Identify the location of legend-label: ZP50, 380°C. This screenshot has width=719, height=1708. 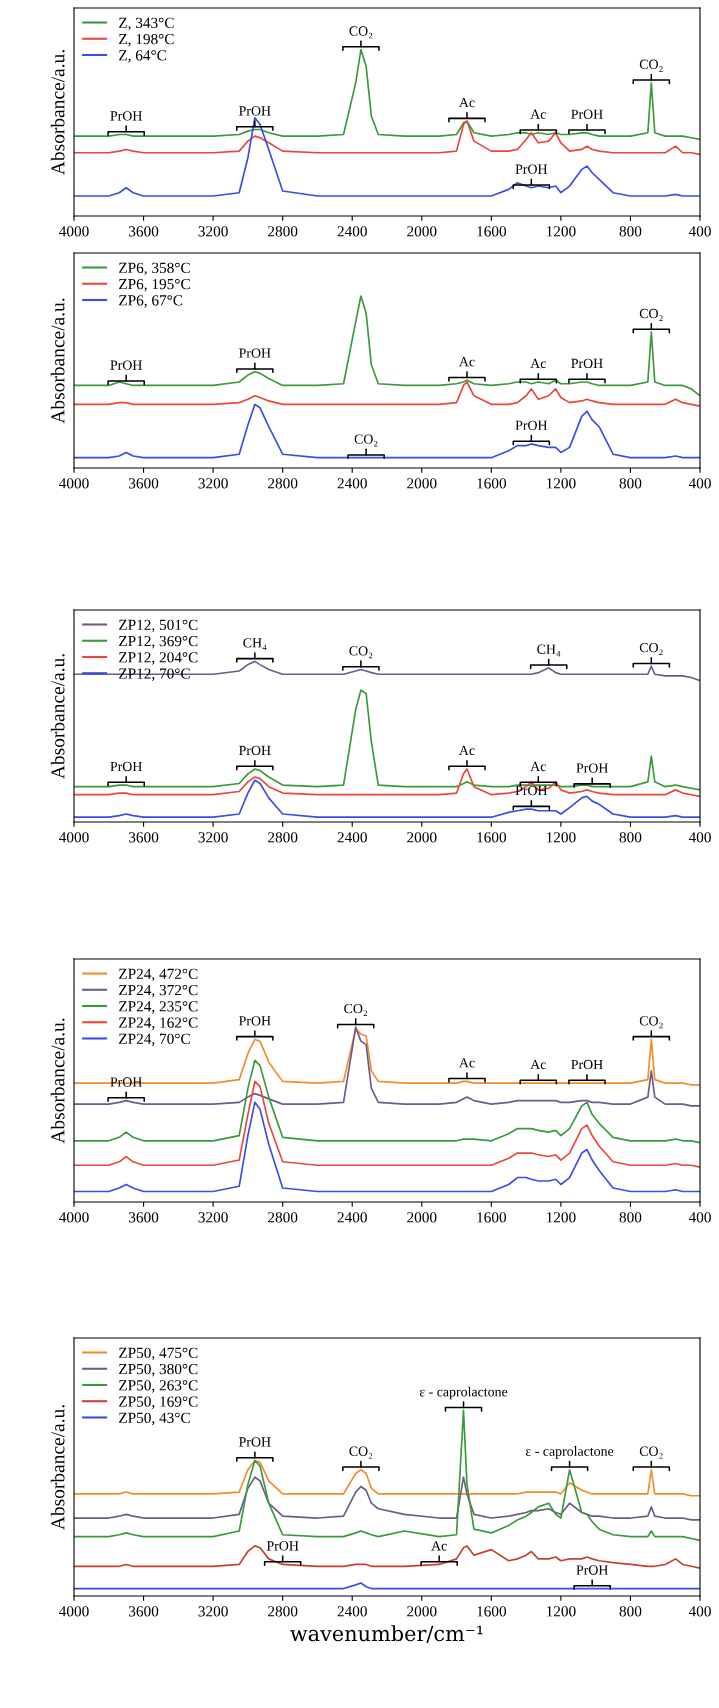
(158, 1370).